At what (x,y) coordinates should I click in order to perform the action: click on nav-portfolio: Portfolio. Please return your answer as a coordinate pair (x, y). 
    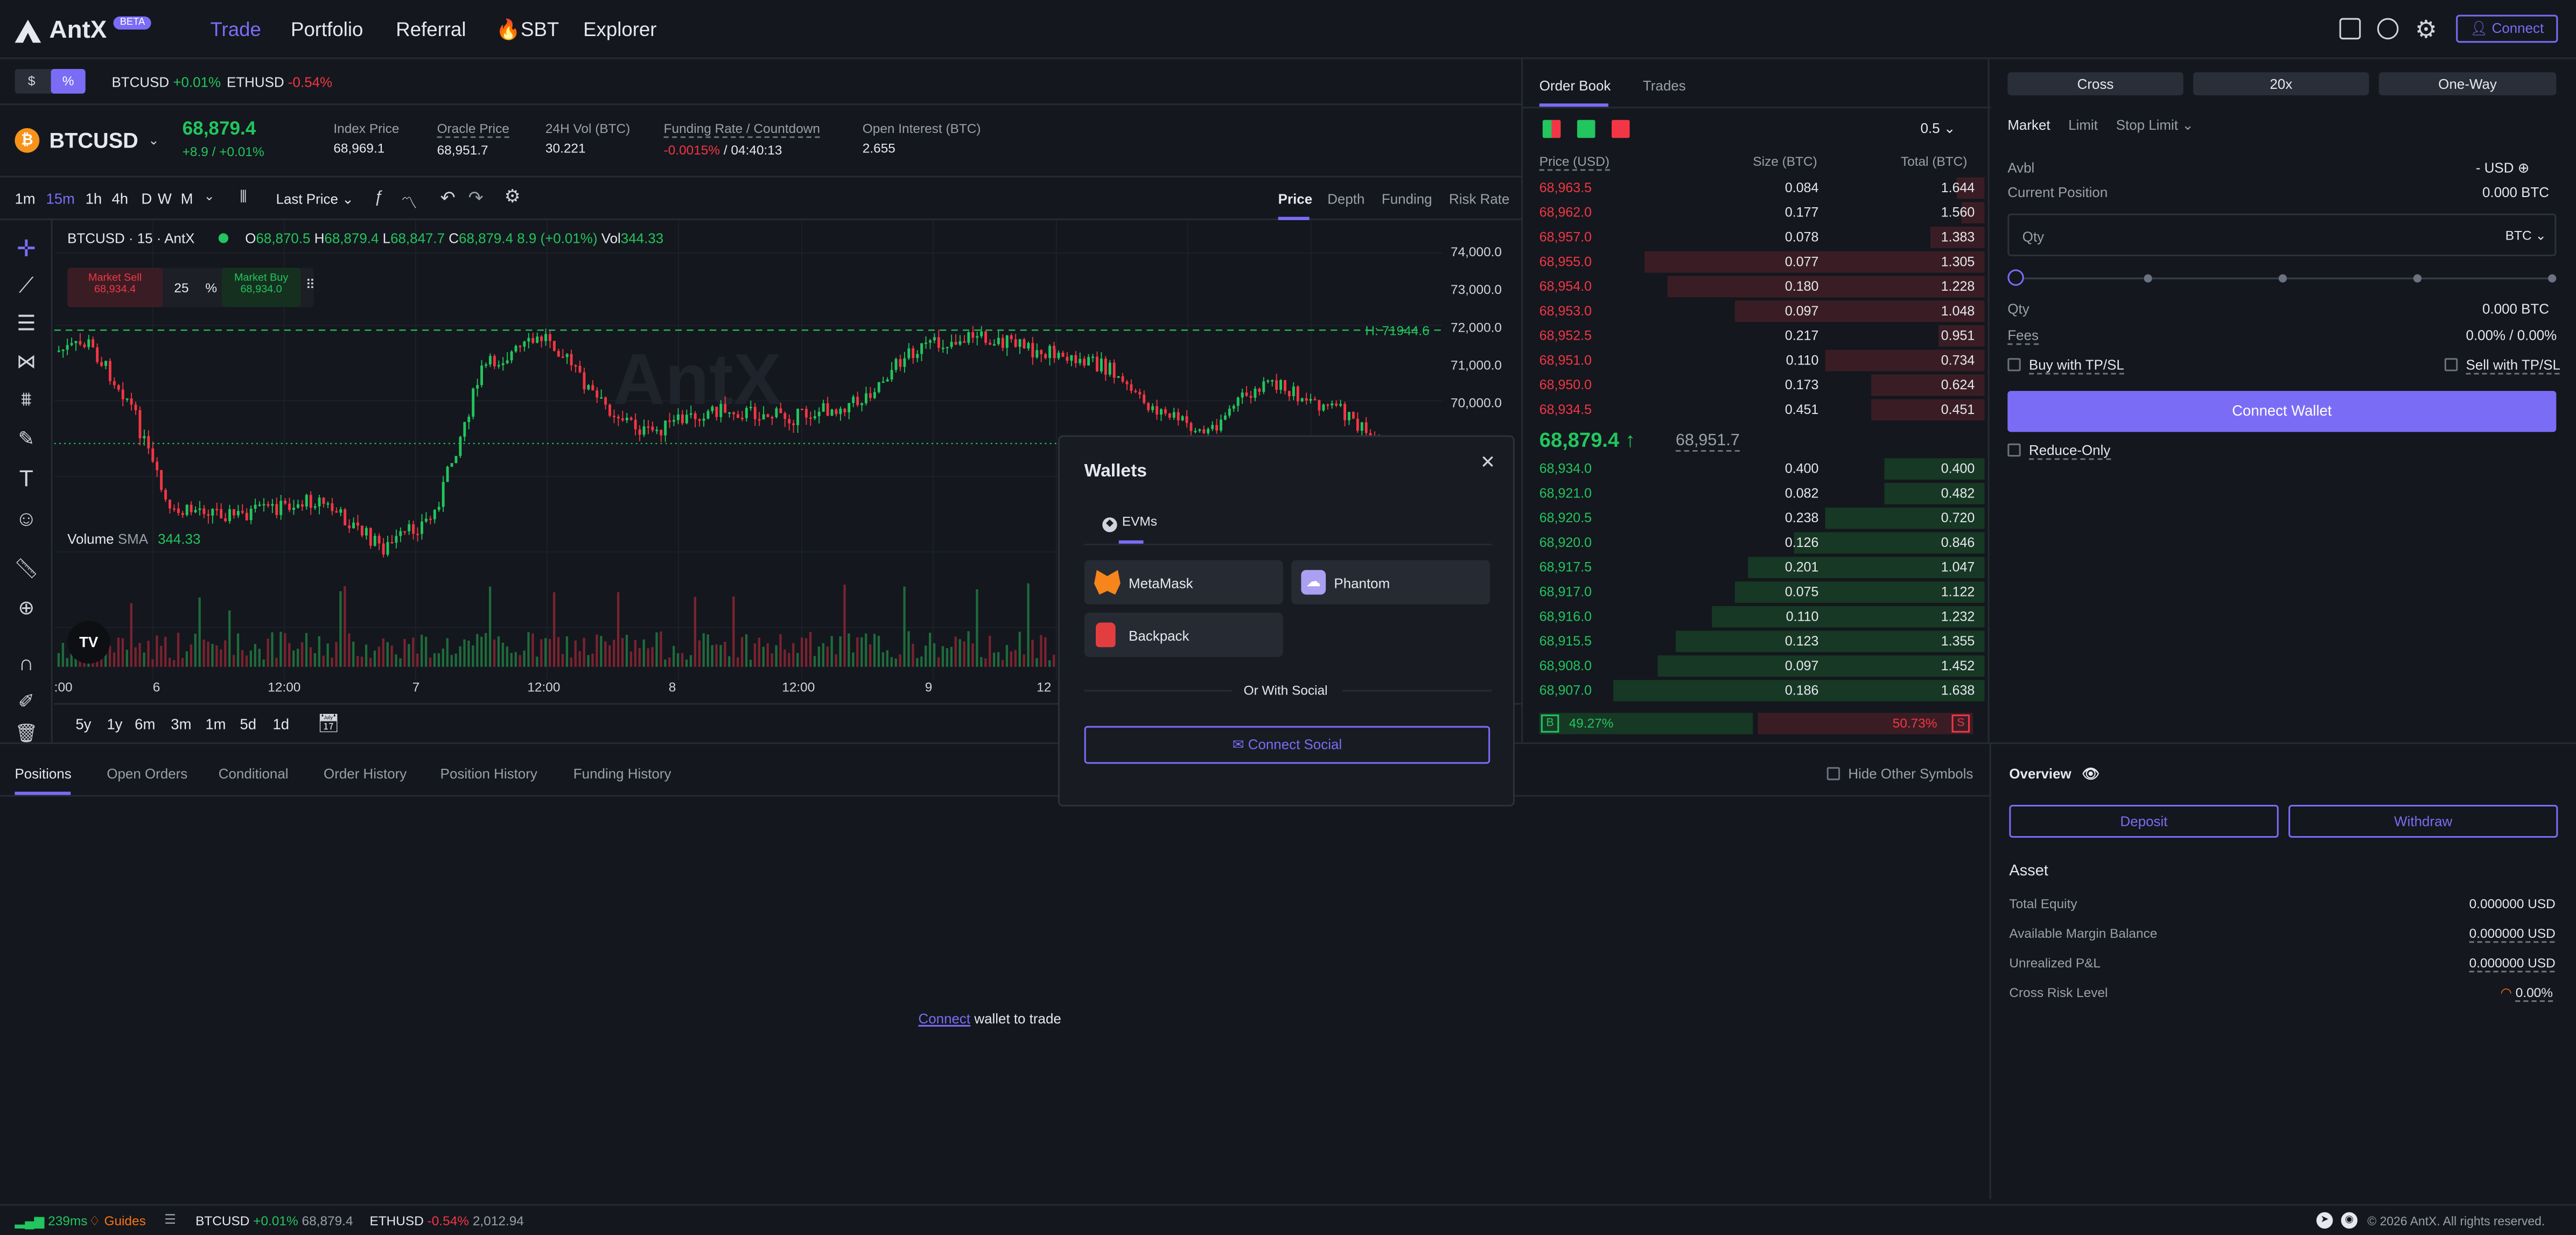
    Looking at the image, I should click on (327, 29).